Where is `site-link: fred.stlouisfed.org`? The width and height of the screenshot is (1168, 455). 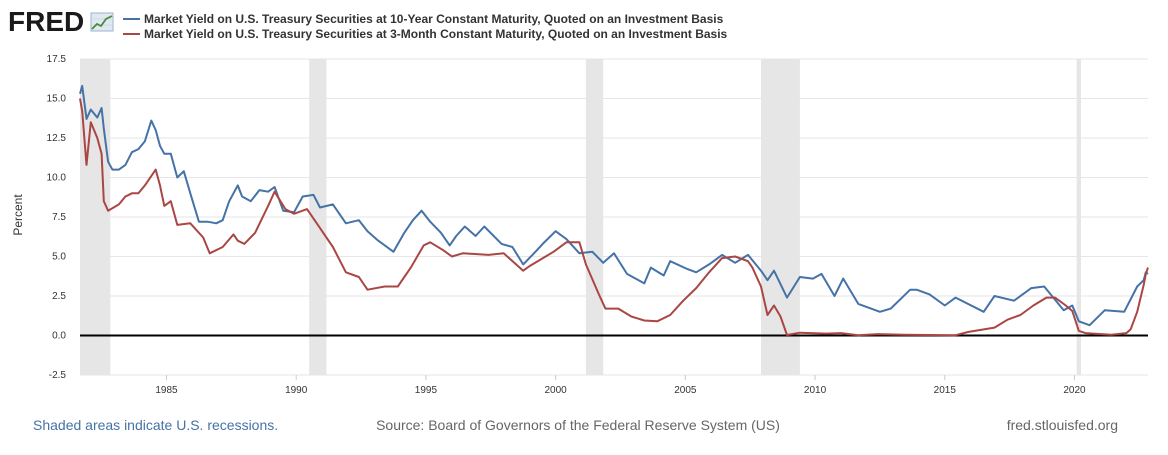
site-link: fred.stlouisfed.org is located at coordinates (1062, 425).